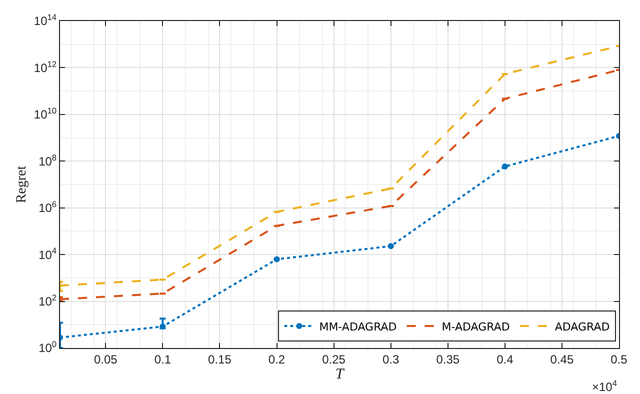 Image resolution: width=640 pixels, height=394 pixels. Describe the element at coordinates (47, 160) in the screenshot. I see `y-tick-label: 10$^{8}$` at that location.